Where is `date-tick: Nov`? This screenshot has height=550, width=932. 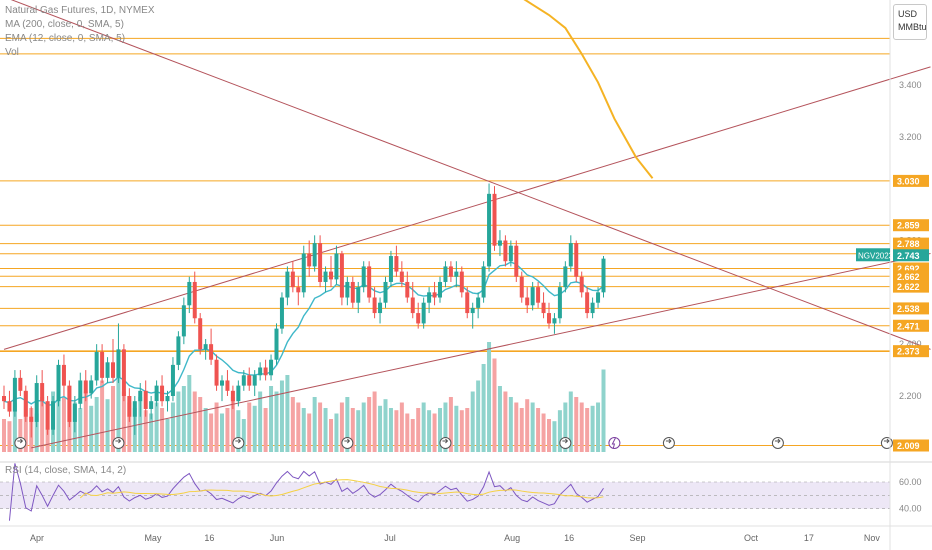
date-tick: Nov is located at coordinates (872, 538).